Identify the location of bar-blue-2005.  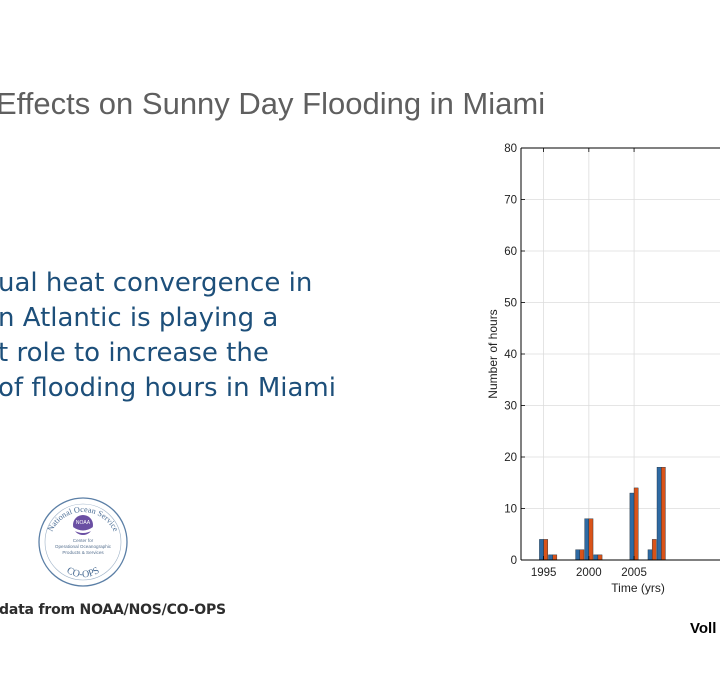
(632, 526).